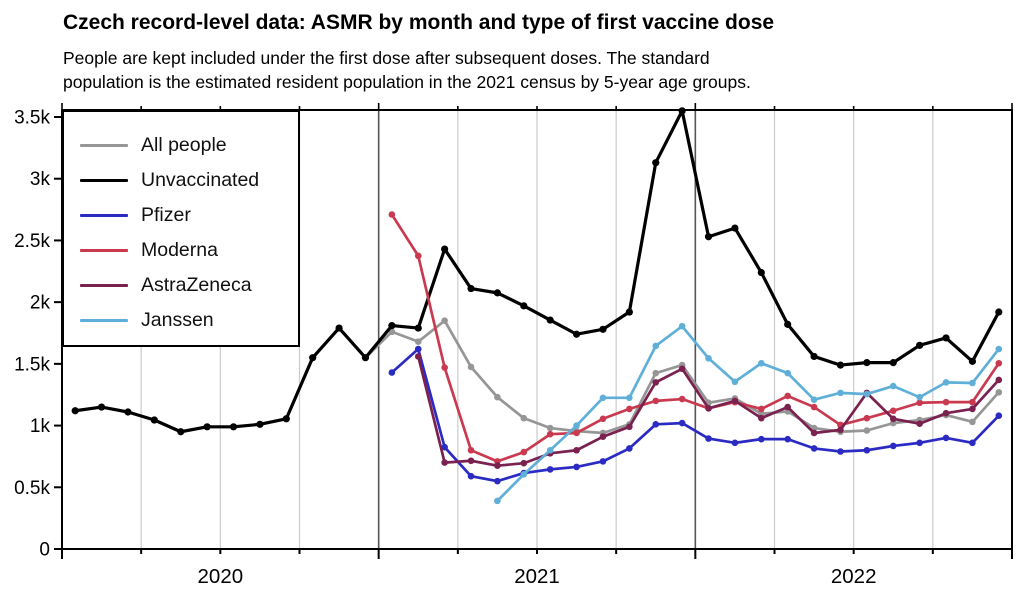 Image resolution: width=1024 pixels, height=597 pixels. I want to click on pfizer-line-swatch, so click(104, 215).